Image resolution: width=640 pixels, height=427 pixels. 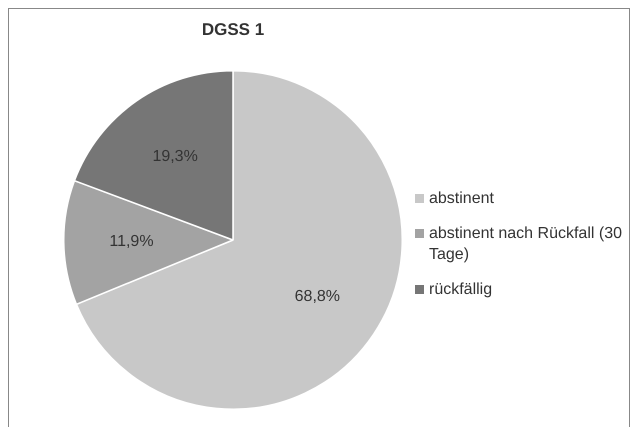 I want to click on data-label: 19,3%, so click(x=175, y=156).